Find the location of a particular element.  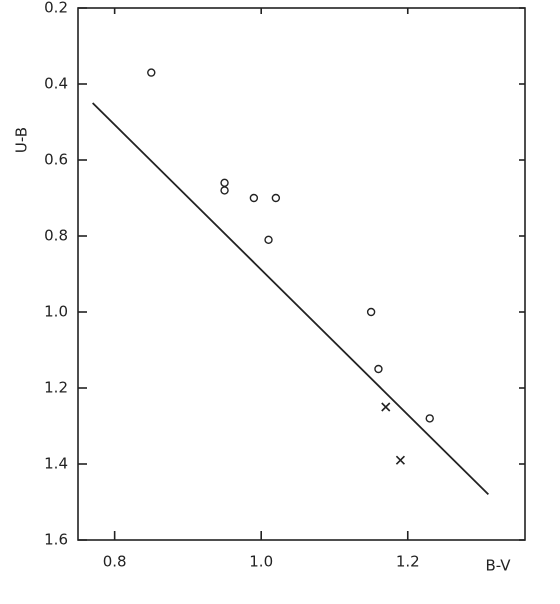

y-tick-label: 1.4 is located at coordinates (56, 464).